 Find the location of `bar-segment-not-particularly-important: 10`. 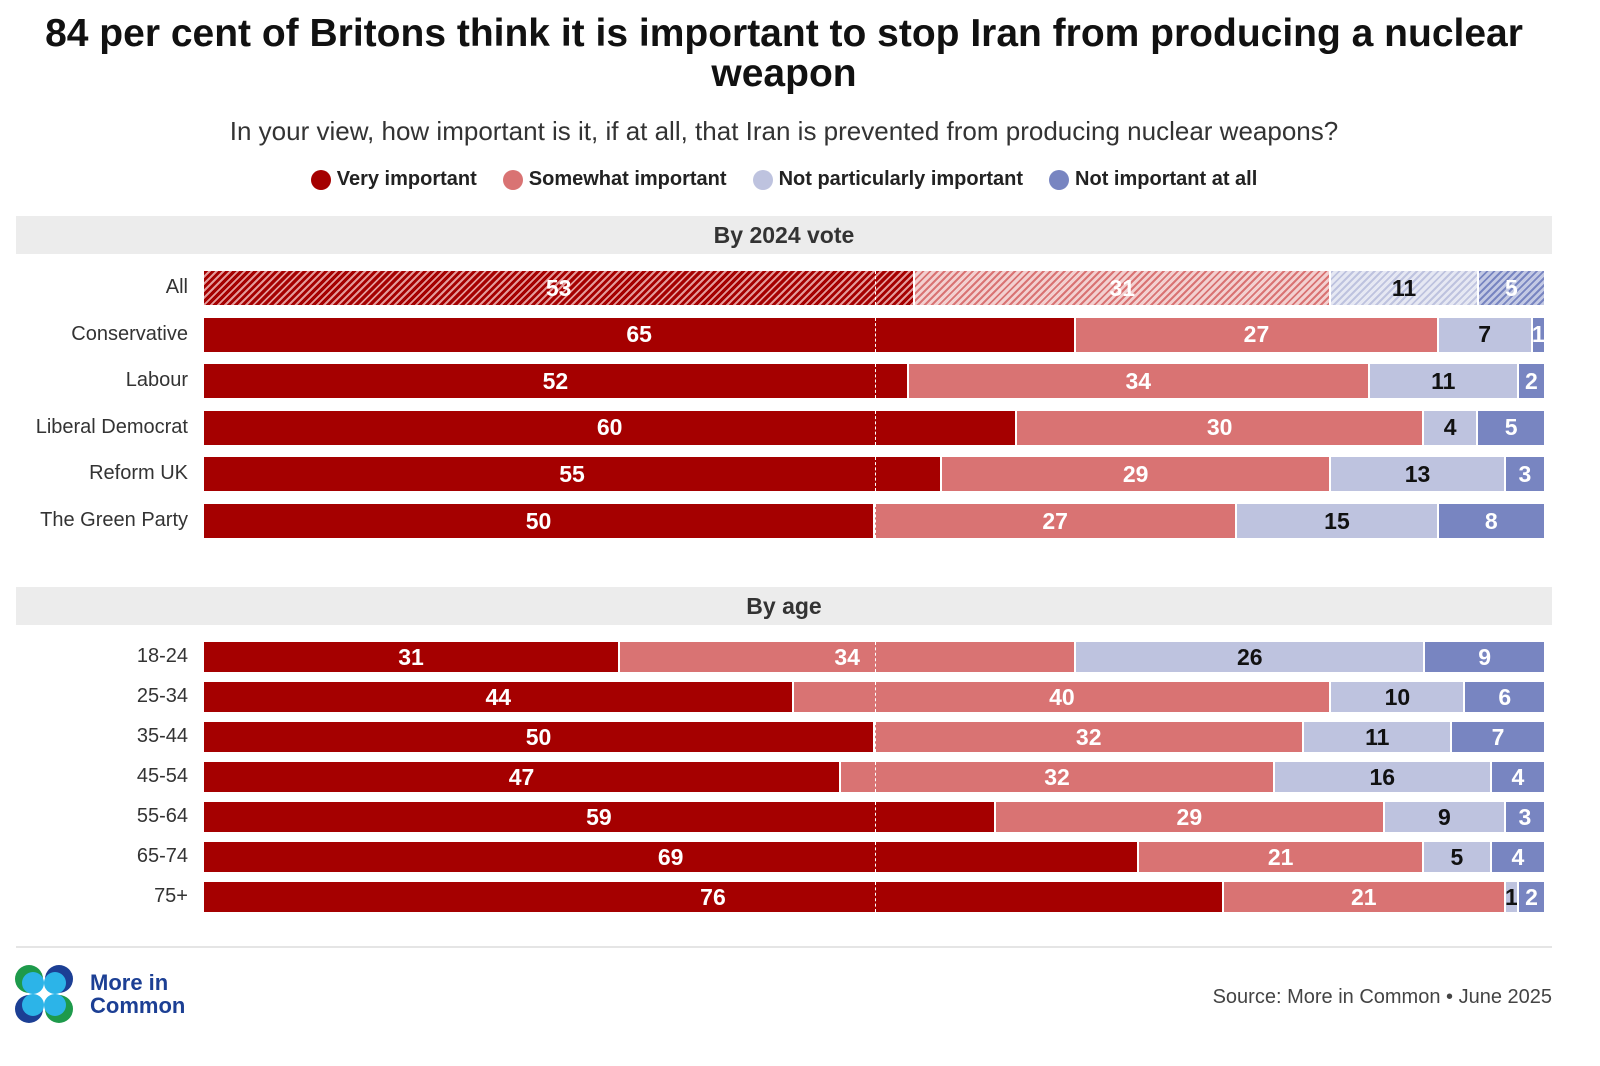

bar-segment-not-particularly-important: 10 is located at coordinates (1398, 697).